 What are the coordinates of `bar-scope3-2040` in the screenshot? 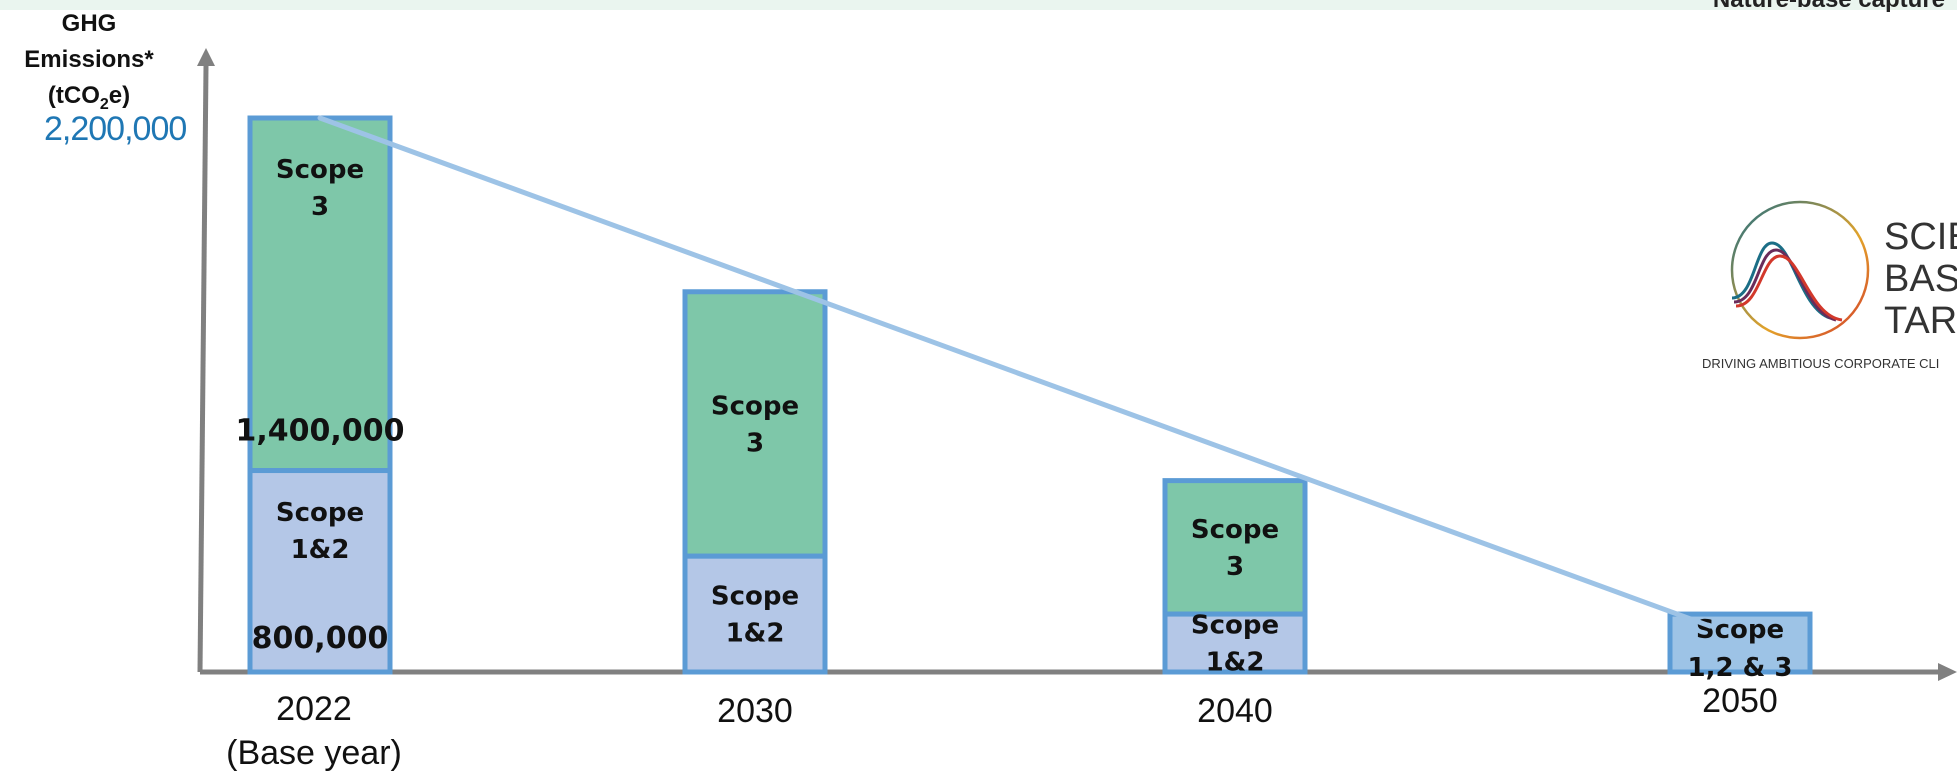 It's located at (1235, 547).